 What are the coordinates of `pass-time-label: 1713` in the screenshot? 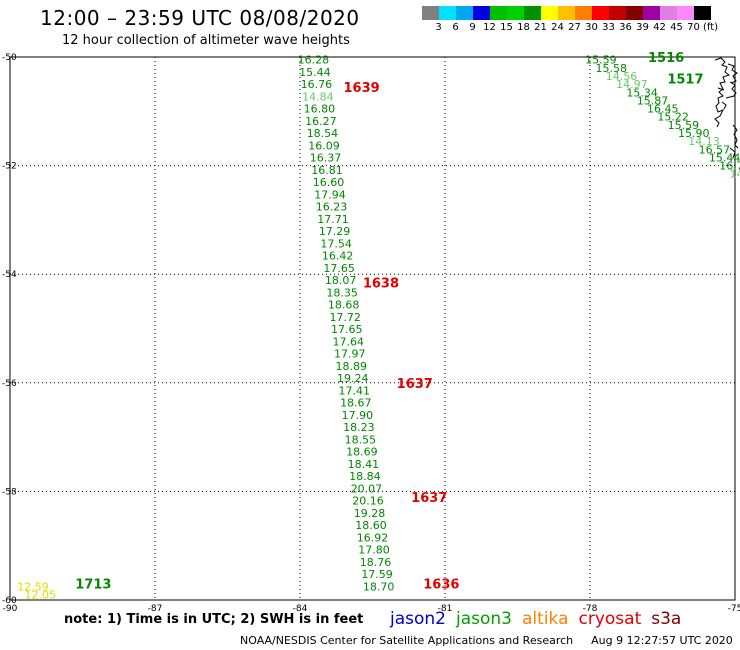 It's located at (93, 585).